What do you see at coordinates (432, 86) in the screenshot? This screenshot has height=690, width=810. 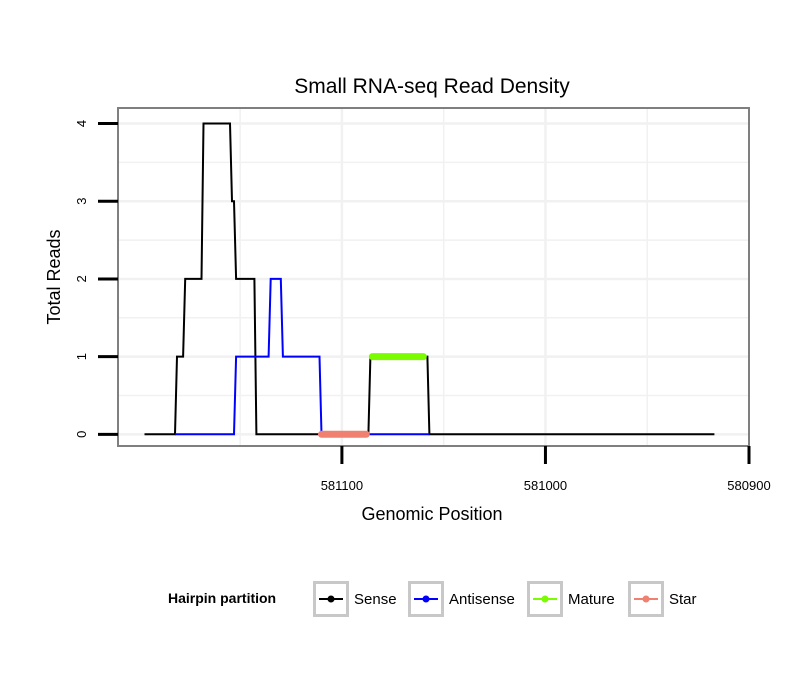 I see `chart-title: Small RNA-seq Read Density` at bounding box center [432, 86].